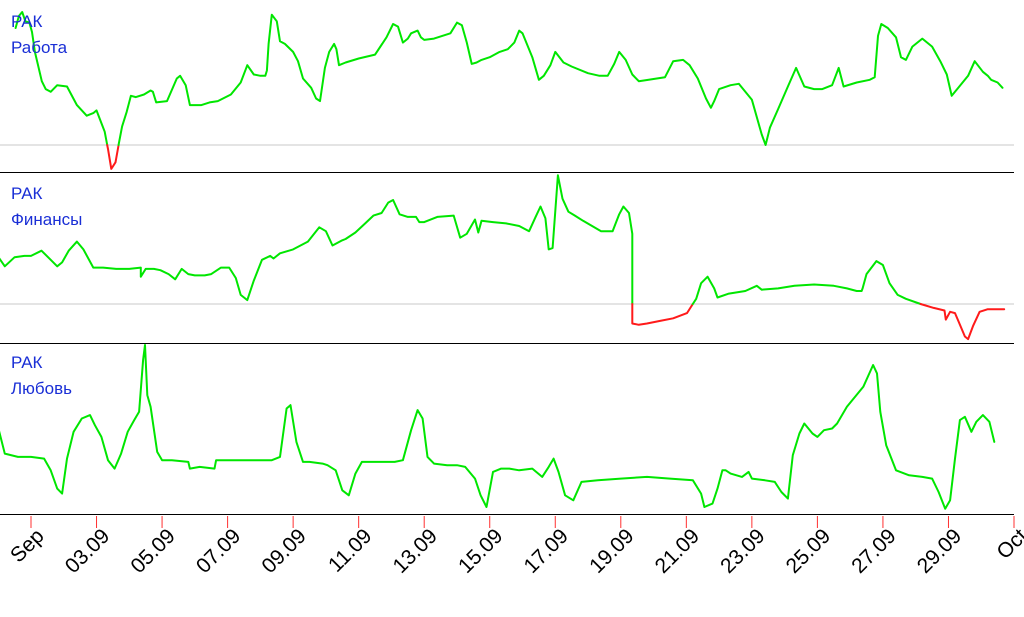 The image size is (1024, 617). Describe the element at coordinates (39, 35) in the screenshot. I see `panel-label-work: РАК Работа` at that location.